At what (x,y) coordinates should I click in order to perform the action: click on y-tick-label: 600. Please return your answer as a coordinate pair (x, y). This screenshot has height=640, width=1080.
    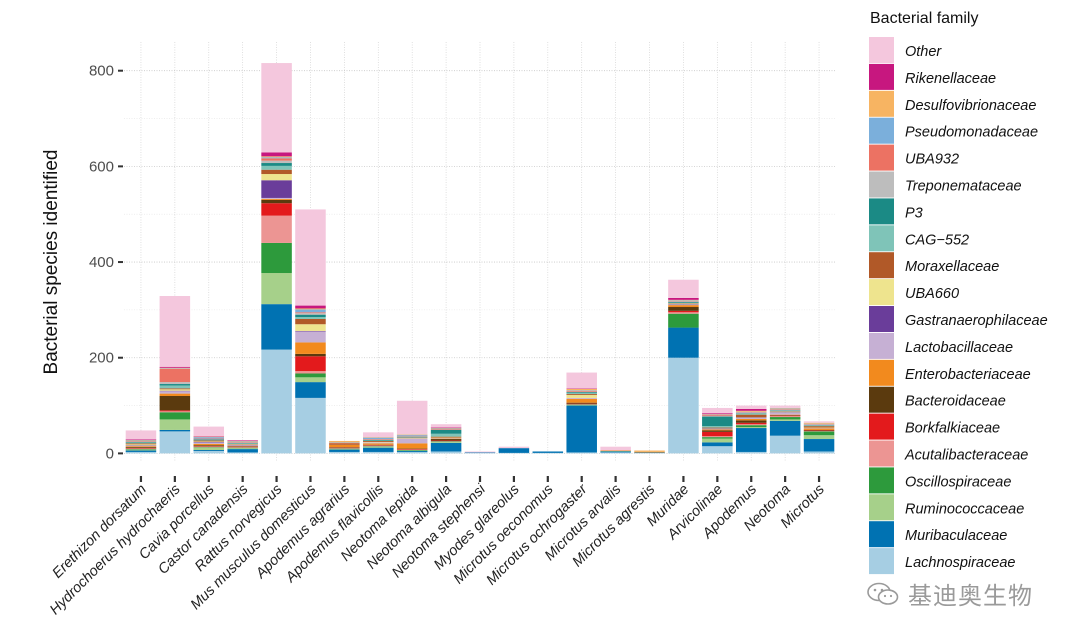
    Looking at the image, I should click on (101, 166).